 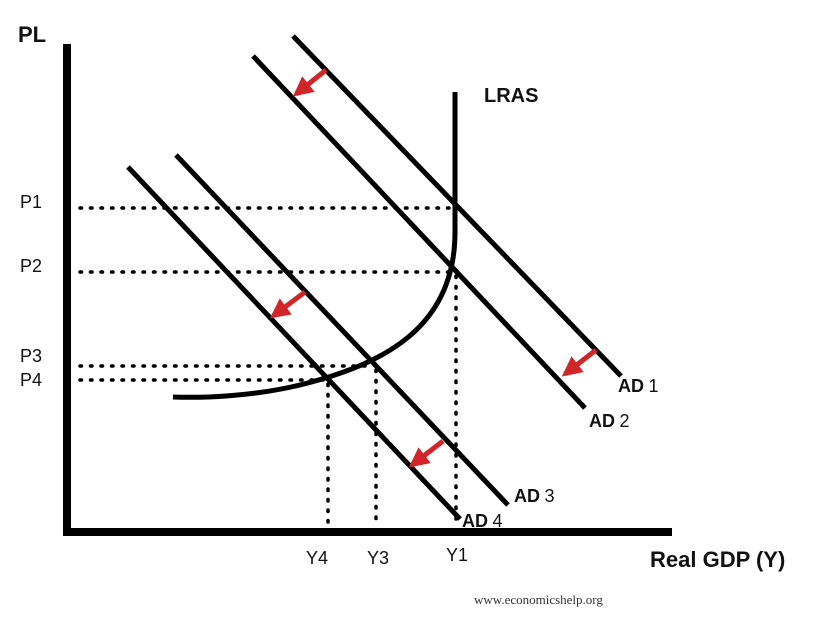 I want to click on shift-arrow-upper-right, so click(x=579, y=362).